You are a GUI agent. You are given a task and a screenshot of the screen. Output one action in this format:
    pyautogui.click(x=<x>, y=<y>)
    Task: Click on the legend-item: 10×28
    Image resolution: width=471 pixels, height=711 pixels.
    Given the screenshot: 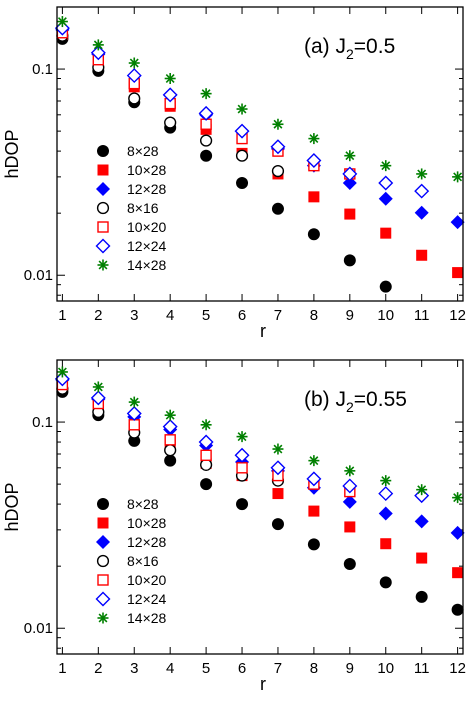 What is the action you would take?
    pyautogui.click(x=132, y=170)
    